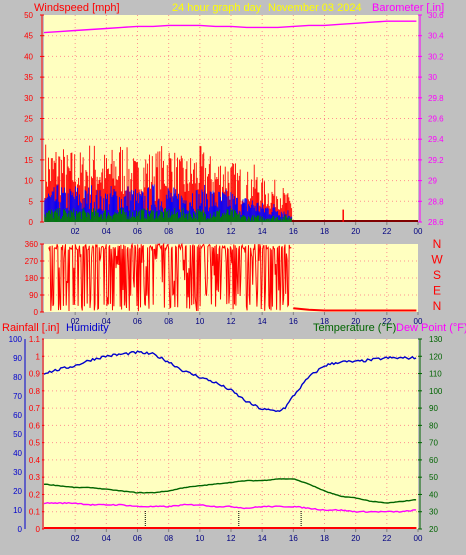 This screenshot has width=466, height=555. Describe the element at coordinates (28, 181) in the screenshot. I see `windspeed-tick-label: 10` at that location.